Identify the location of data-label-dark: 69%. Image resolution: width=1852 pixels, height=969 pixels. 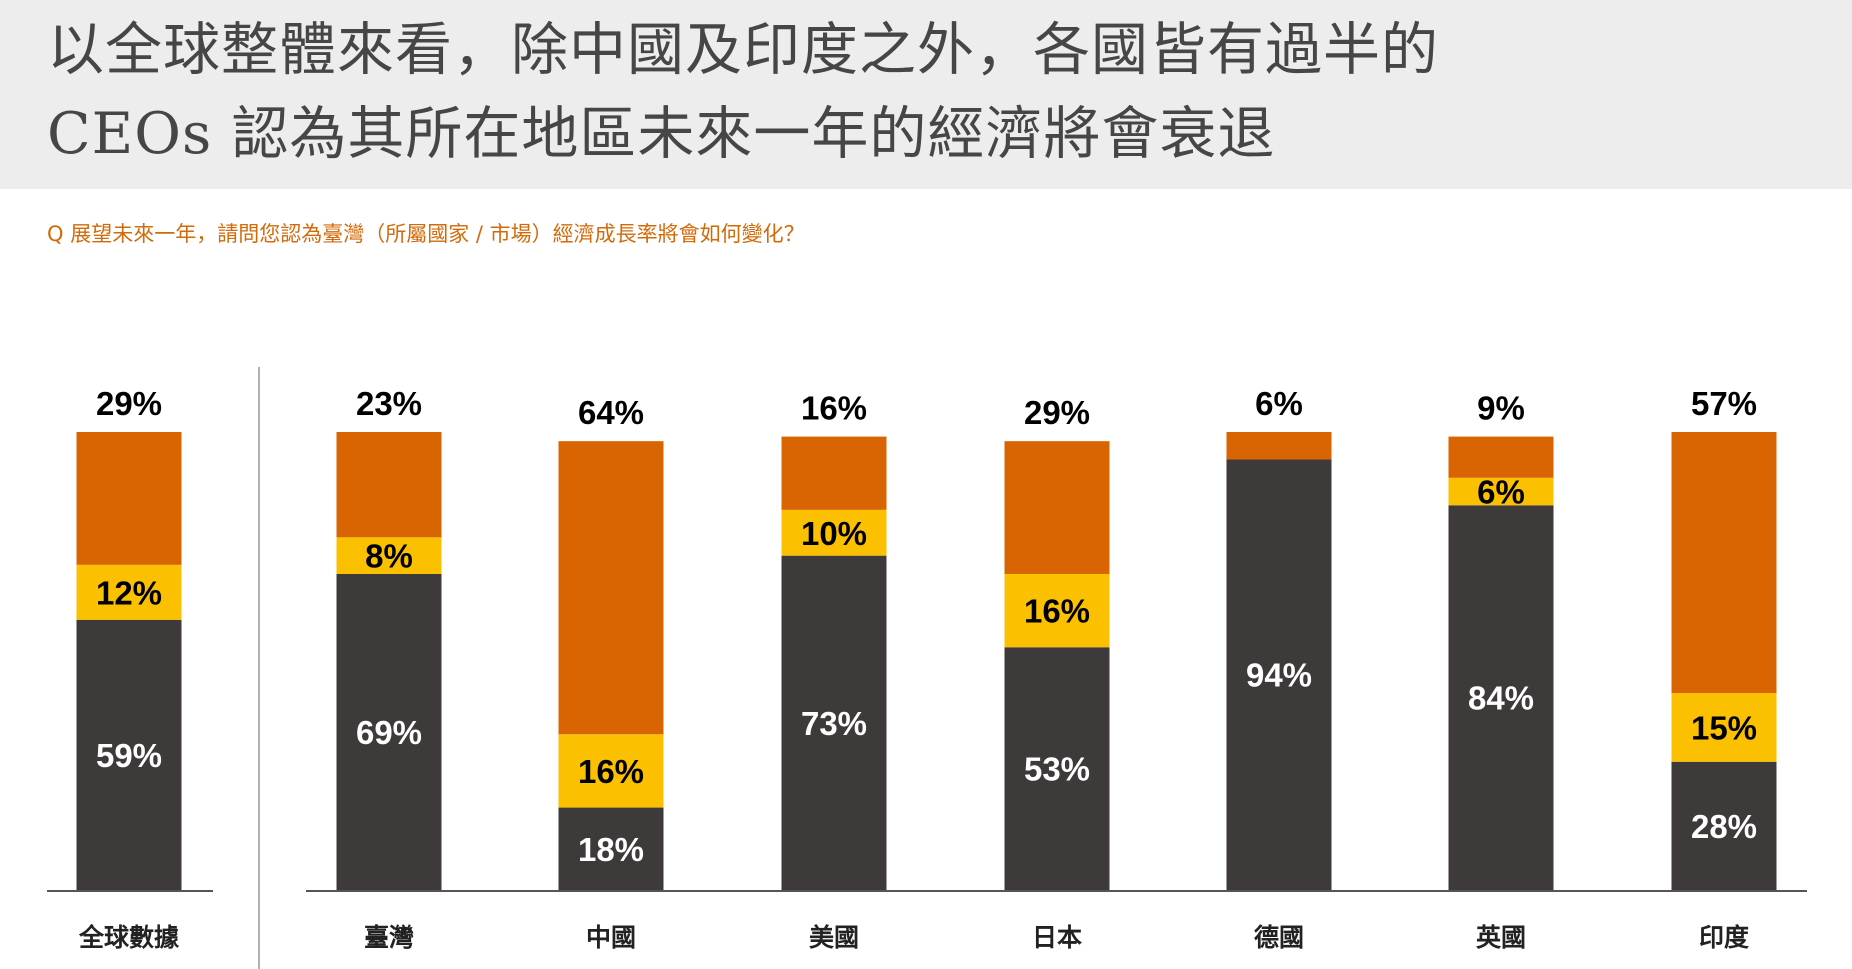
(389, 732).